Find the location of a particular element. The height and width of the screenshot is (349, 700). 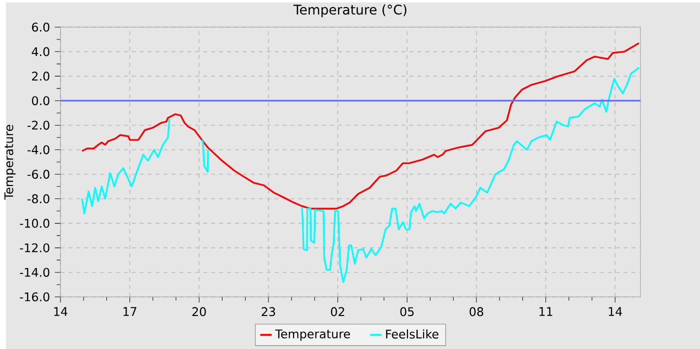

y-axis-title: Temperature is located at coordinates (10, 162).